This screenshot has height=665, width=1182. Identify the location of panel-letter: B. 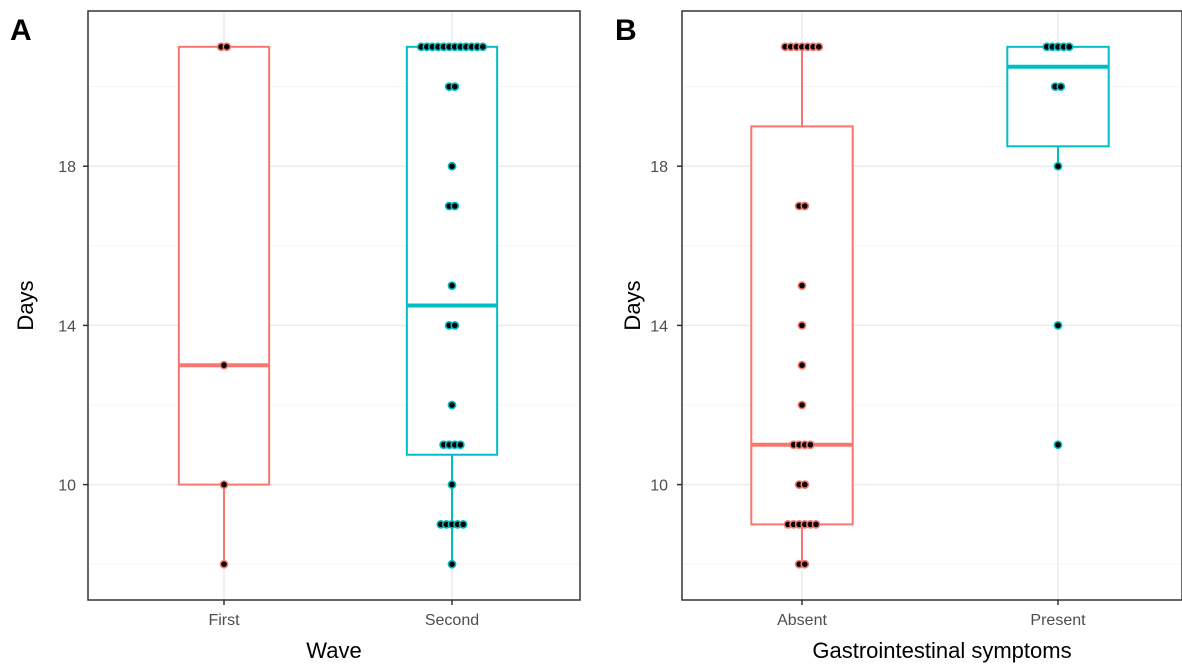
(626, 30).